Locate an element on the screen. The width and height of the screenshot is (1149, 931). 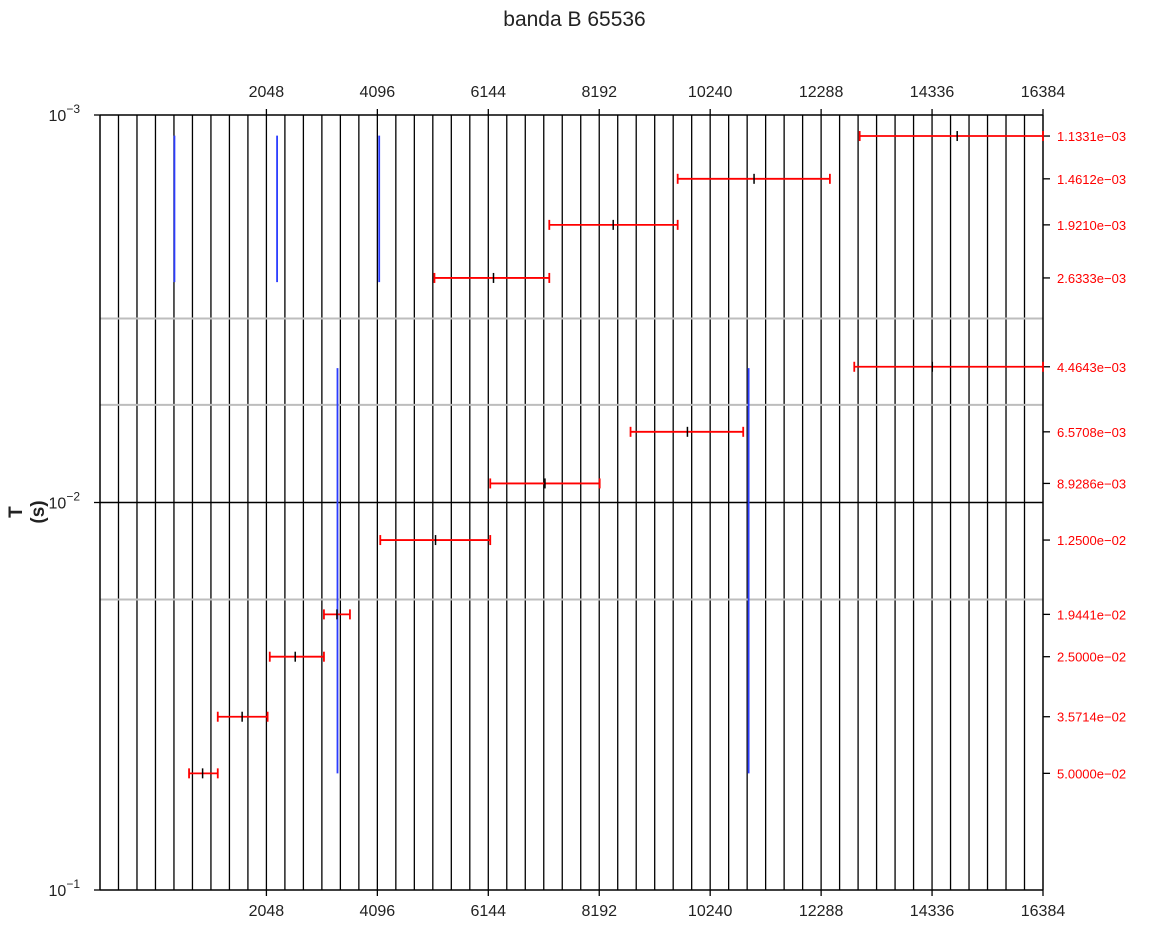
x-tick-label-top: 8192 is located at coordinates (599, 92).